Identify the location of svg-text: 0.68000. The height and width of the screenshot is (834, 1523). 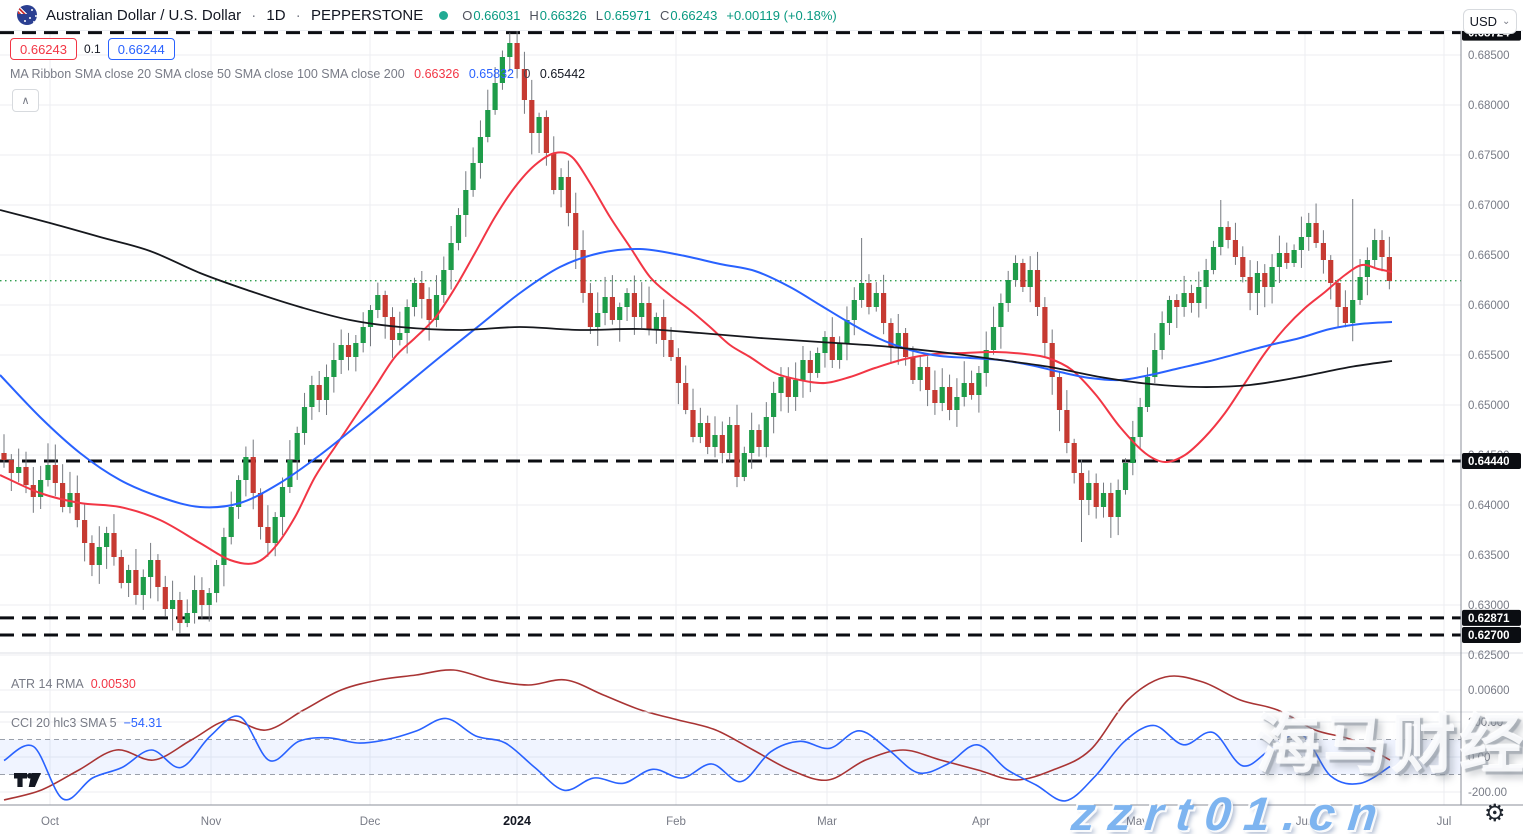
(1489, 106).